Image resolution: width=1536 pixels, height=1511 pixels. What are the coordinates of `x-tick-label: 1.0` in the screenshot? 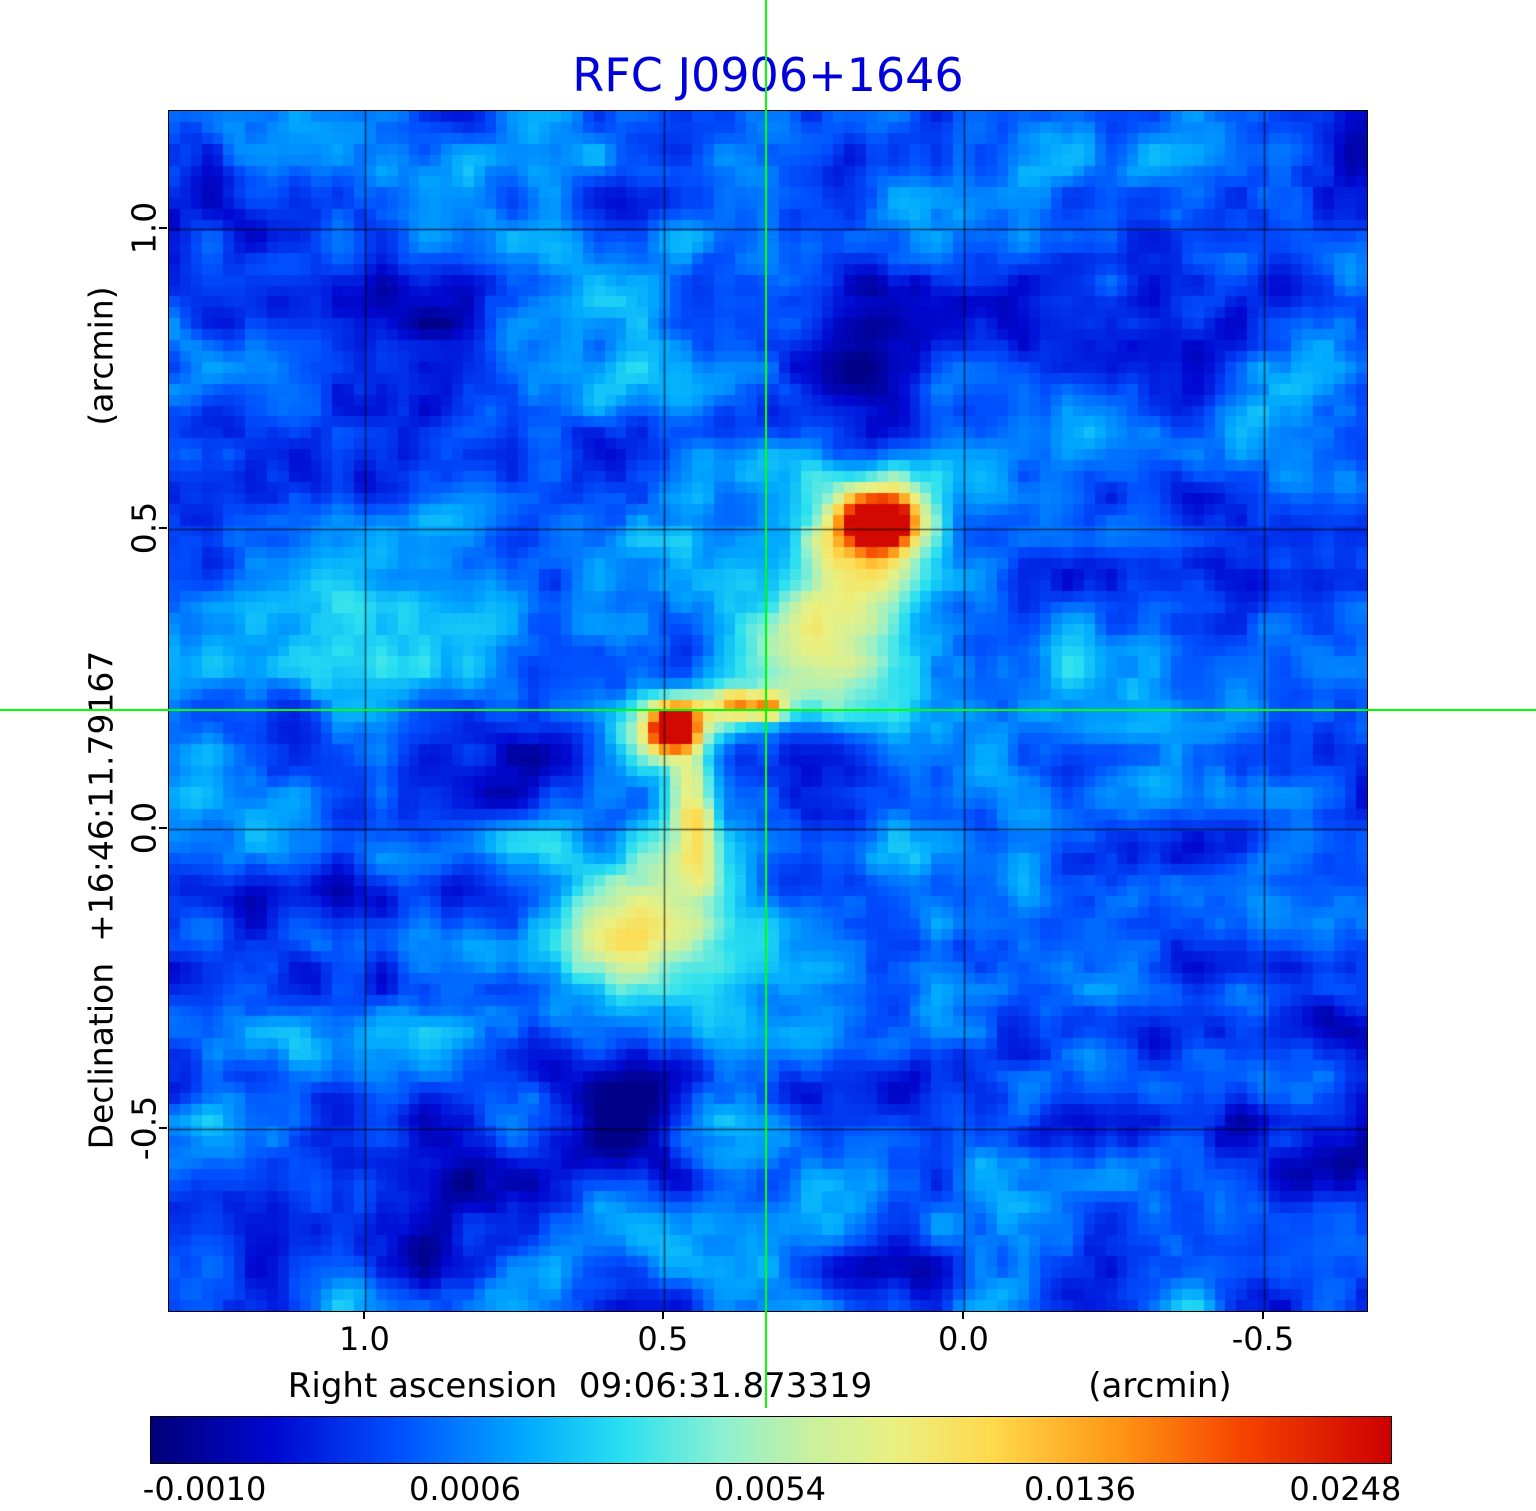 It's located at (364, 1339).